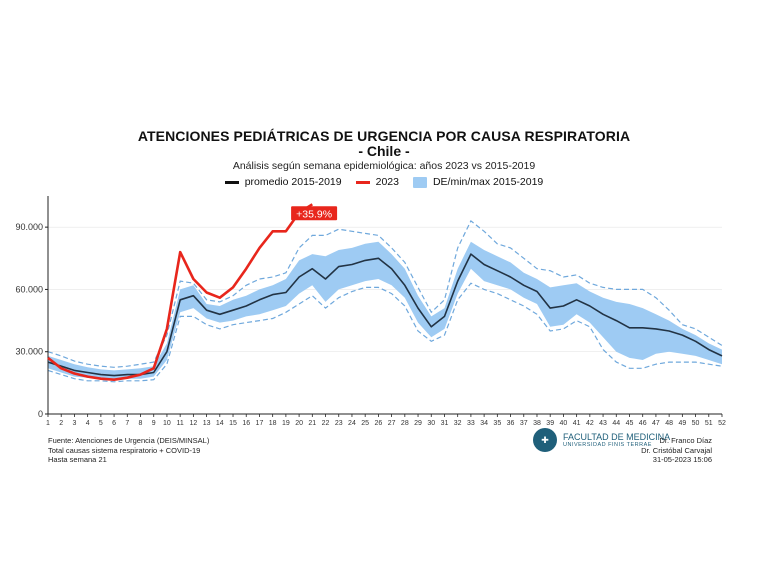  I want to click on x-tick-label: 34, so click(484, 423).